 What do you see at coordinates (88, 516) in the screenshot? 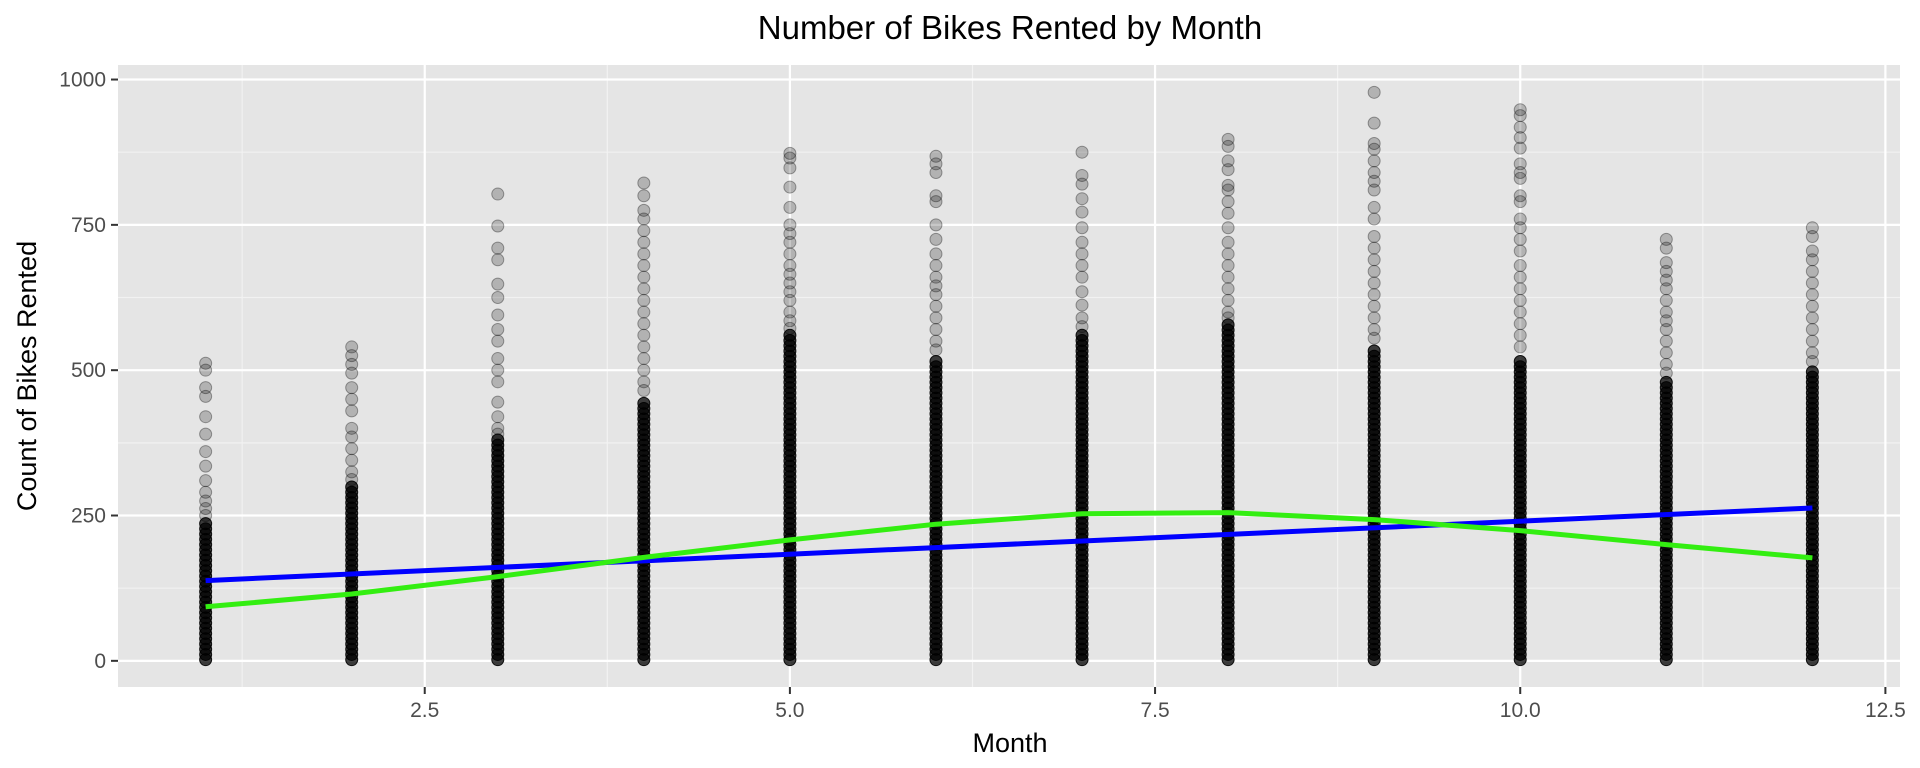
I see `y-tick-label: 250` at bounding box center [88, 516].